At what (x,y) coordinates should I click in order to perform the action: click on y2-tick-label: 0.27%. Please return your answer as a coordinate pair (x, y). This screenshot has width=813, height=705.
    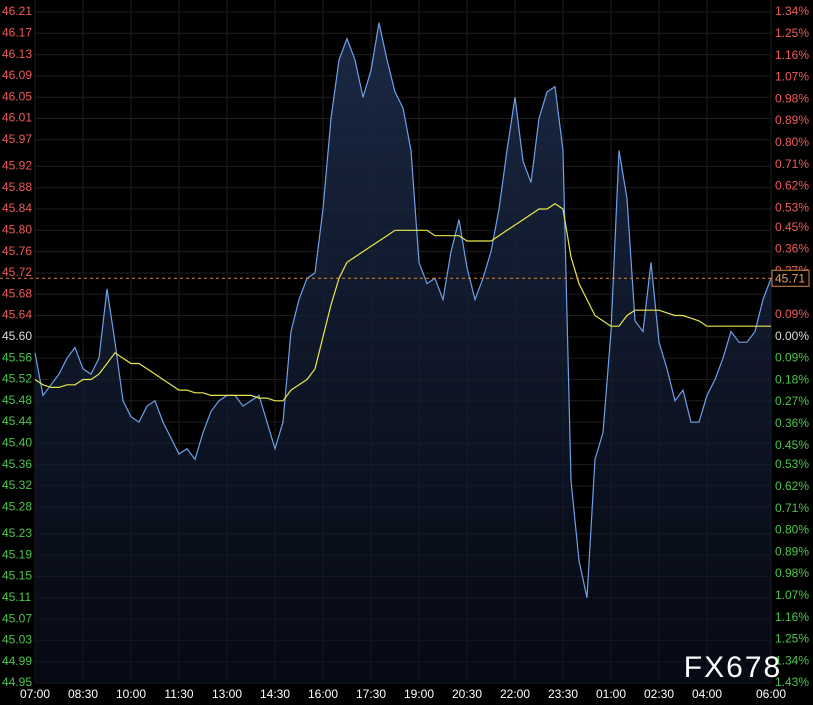
    Looking at the image, I should click on (792, 401).